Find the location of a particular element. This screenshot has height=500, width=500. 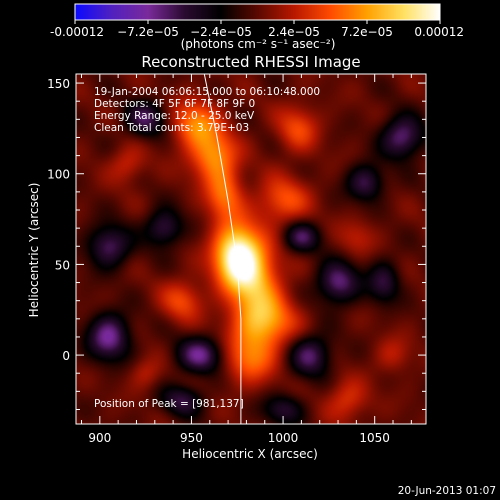

annotation-detectors: Detectors: 4F 5F 6F 7F 8F 9F 0 is located at coordinates (174, 104).